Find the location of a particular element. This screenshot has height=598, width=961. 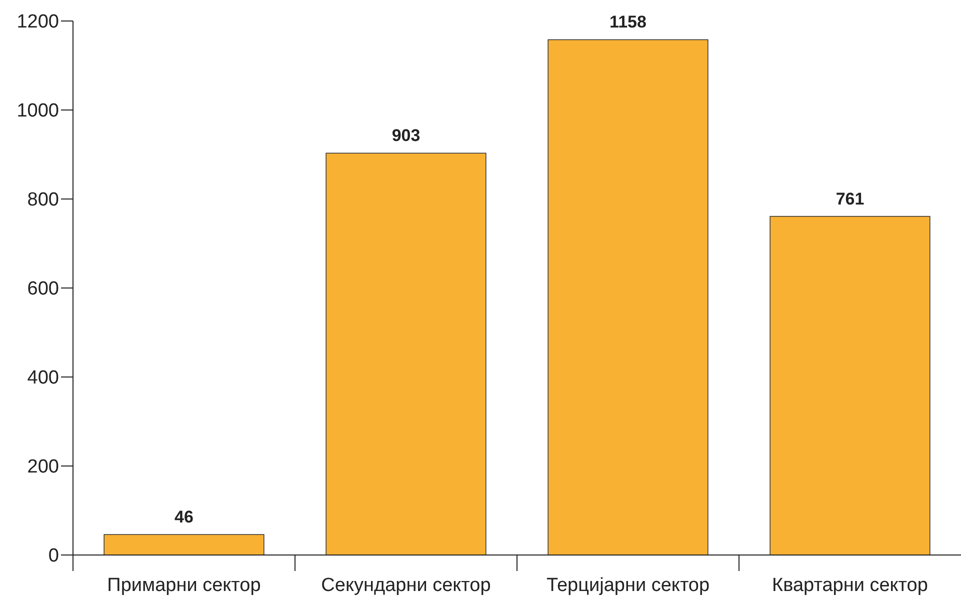

y-tick-label: 400 is located at coordinates (43, 378).